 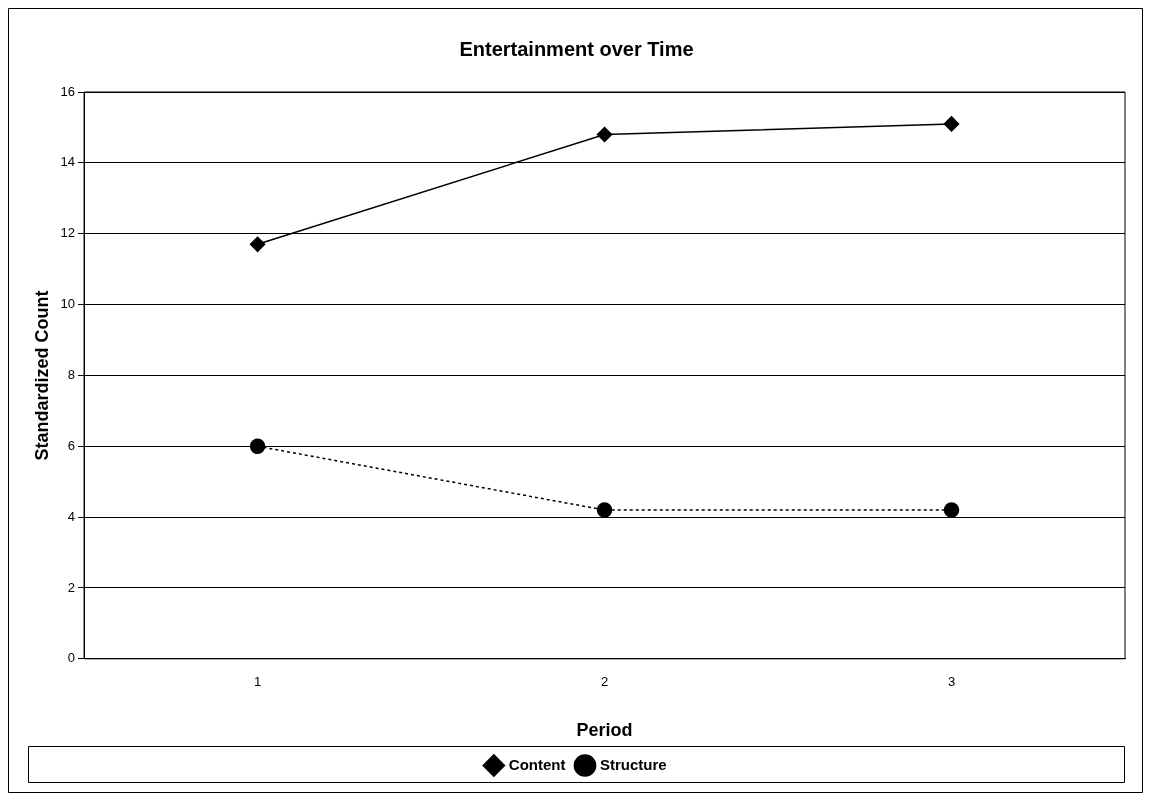 What do you see at coordinates (576, 48) in the screenshot?
I see `chart-title: Entertainment over Time` at bounding box center [576, 48].